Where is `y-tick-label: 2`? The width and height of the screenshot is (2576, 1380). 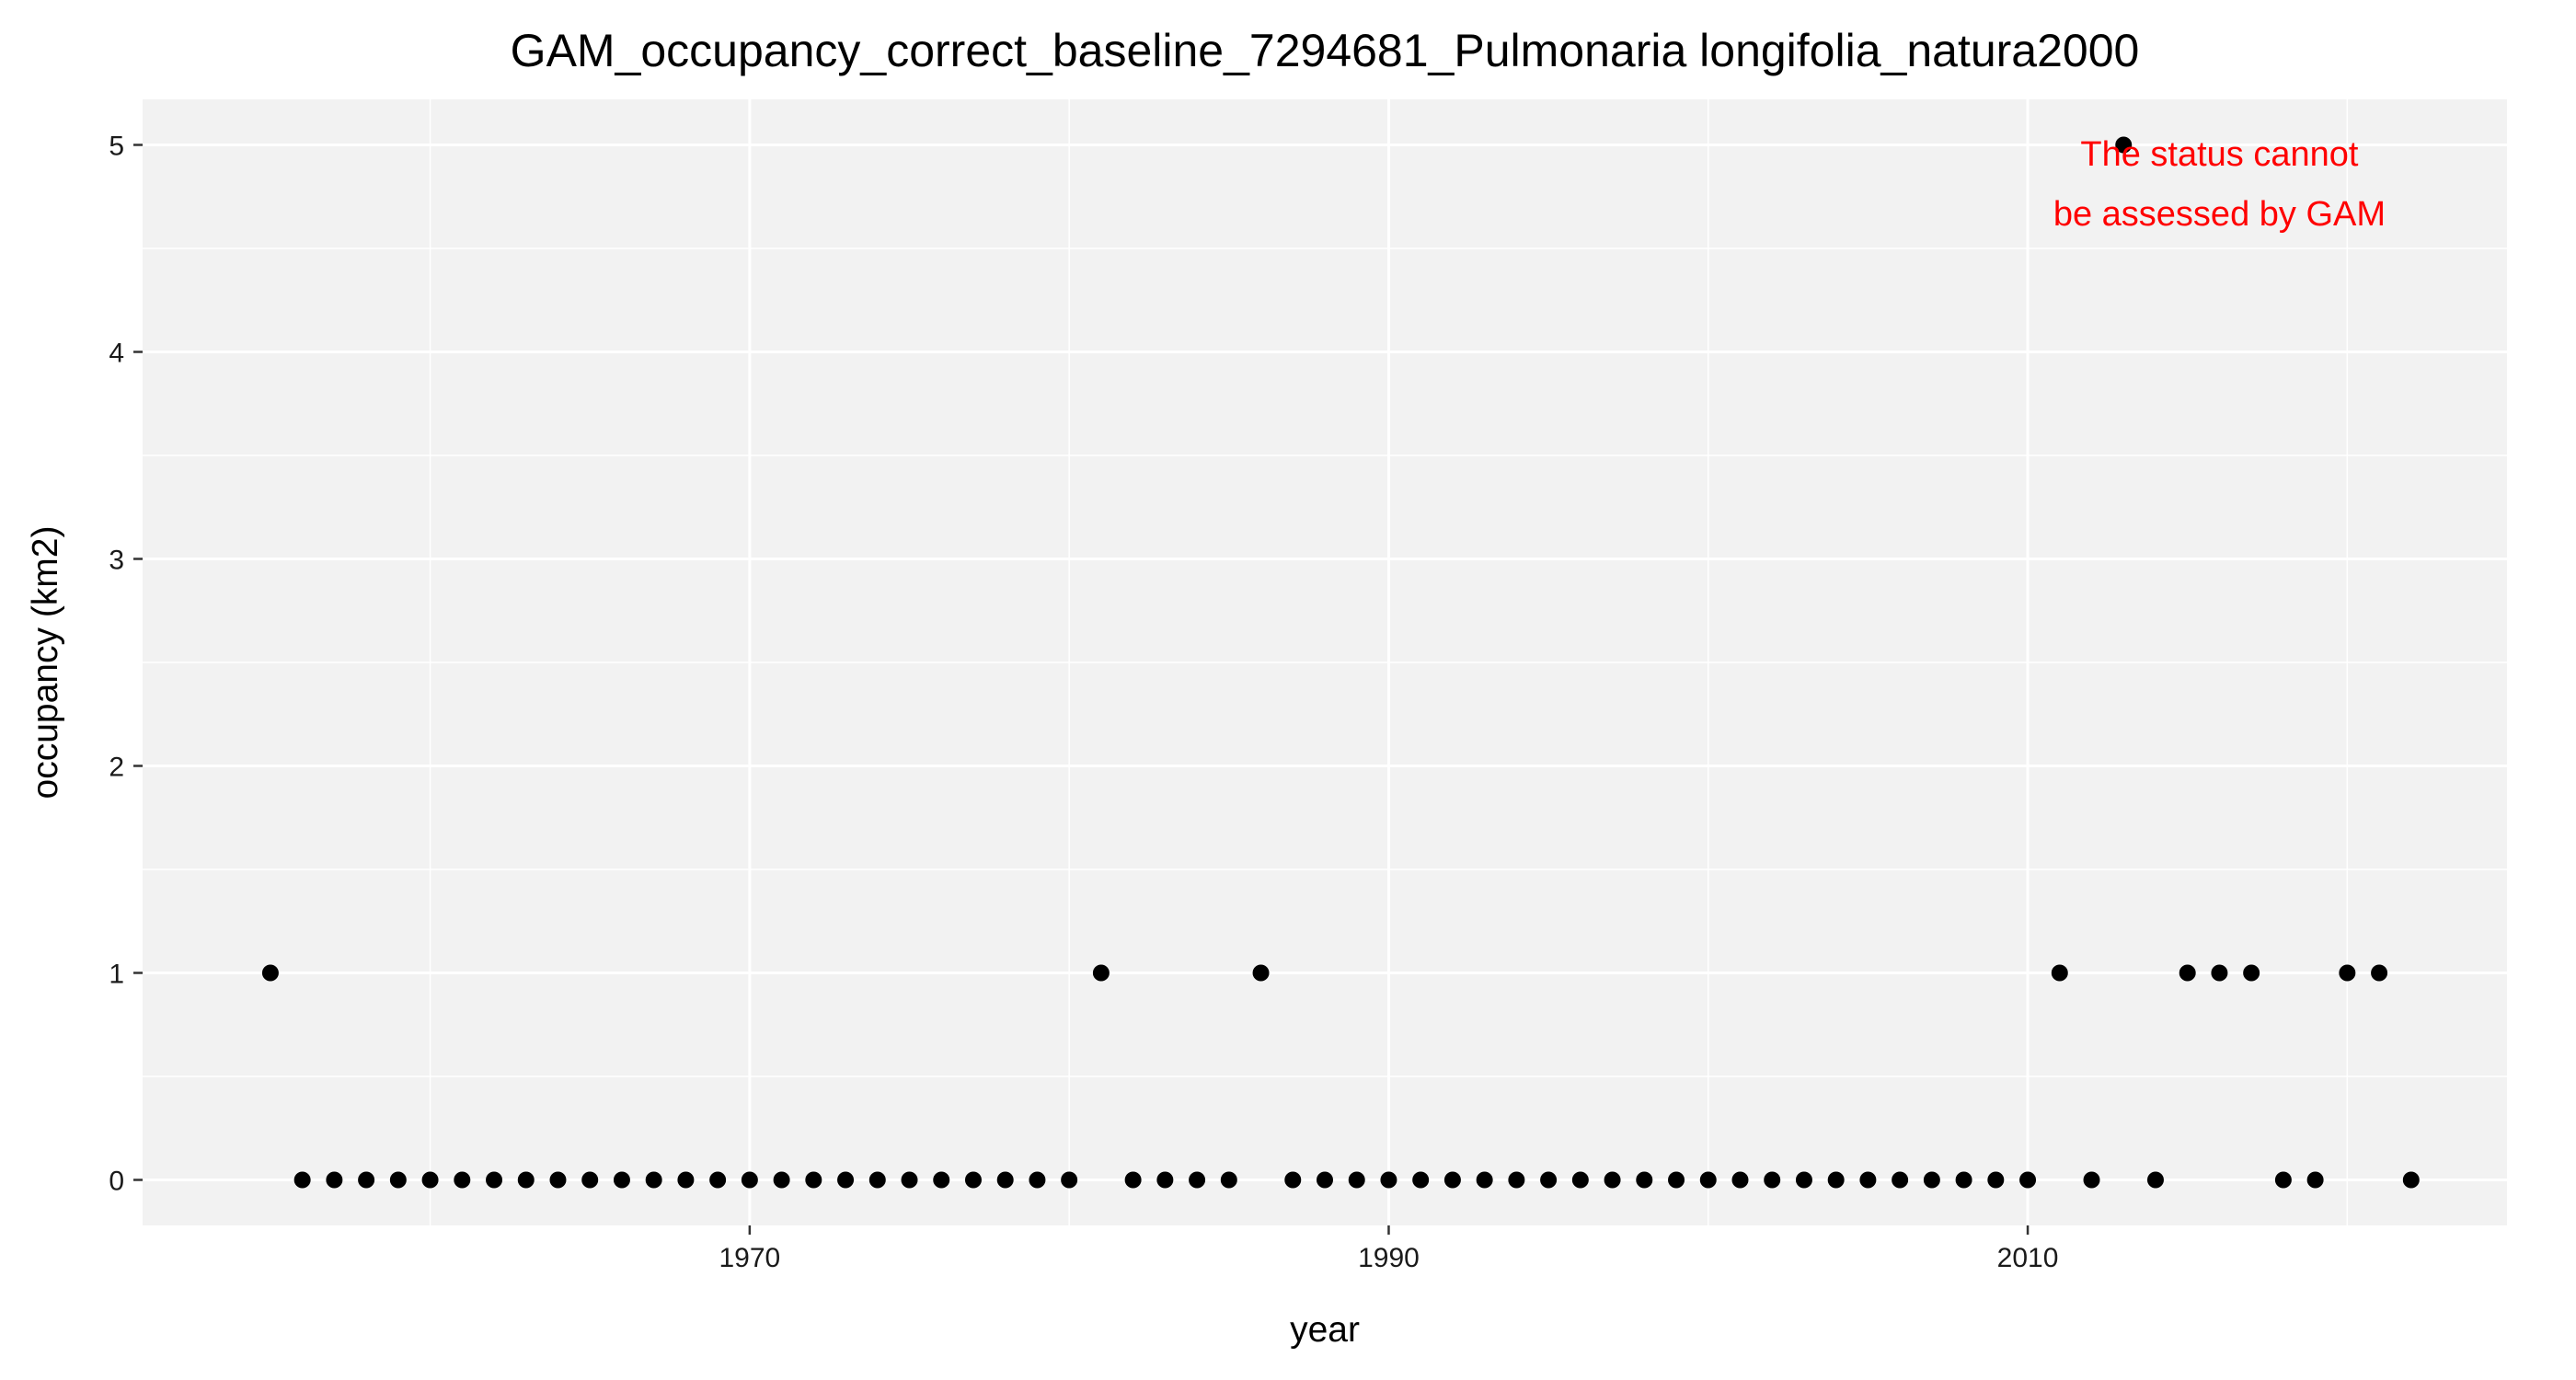 y-tick-label: 2 is located at coordinates (116, 768).